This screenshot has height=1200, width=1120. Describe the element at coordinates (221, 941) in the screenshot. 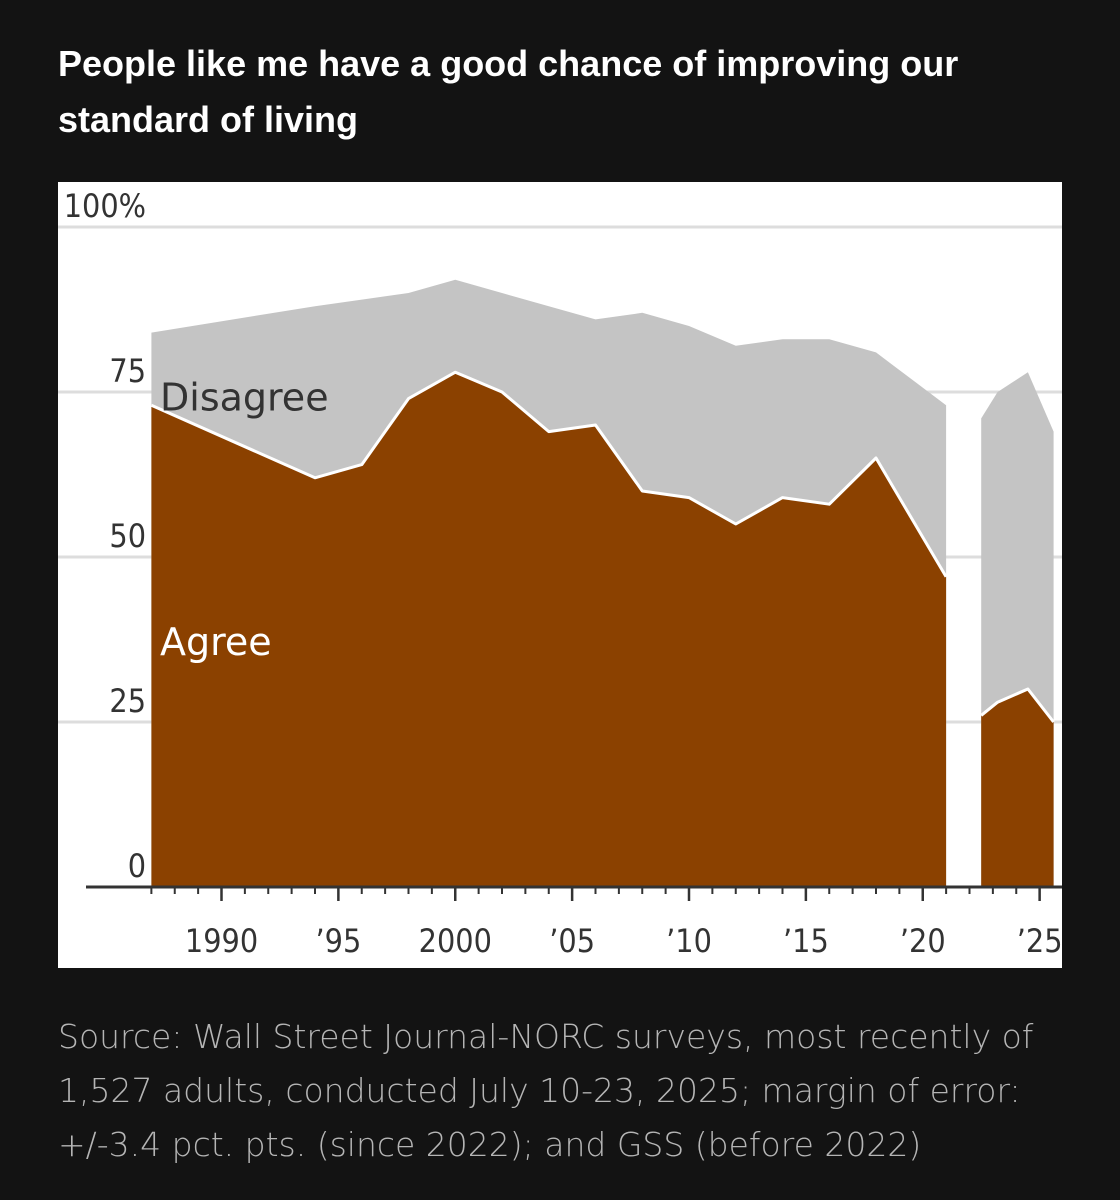

I see `x-tick-label-1990: 1990` at that location.